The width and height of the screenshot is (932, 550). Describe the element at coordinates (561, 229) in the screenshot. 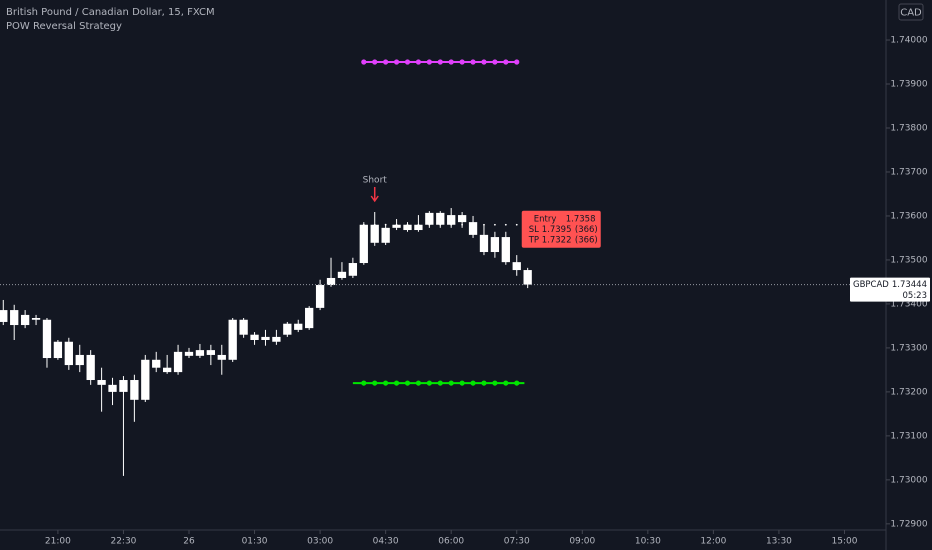

I see `trade-info-box` at that location.